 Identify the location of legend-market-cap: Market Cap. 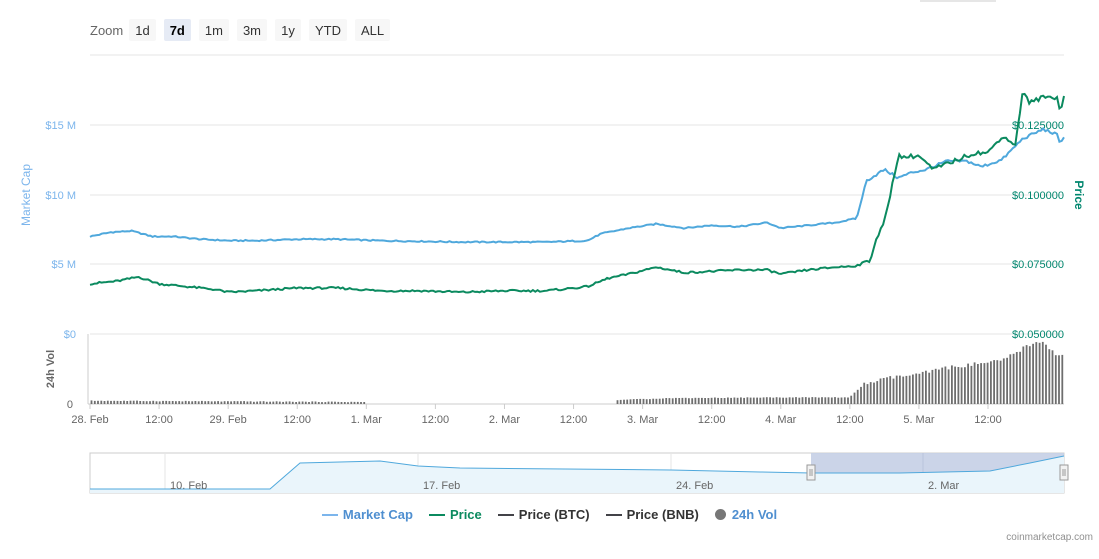
(367, 514).